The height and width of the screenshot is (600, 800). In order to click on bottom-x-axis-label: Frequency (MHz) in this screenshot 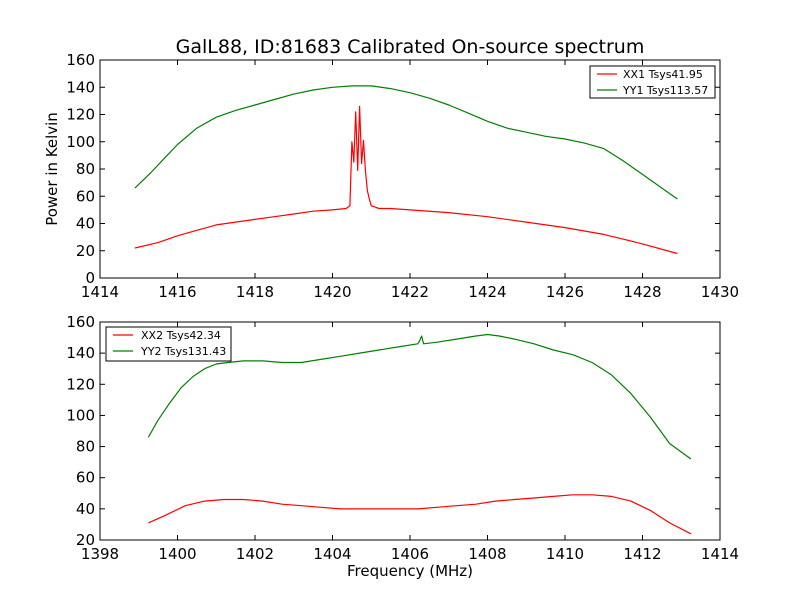, I will do `click(410, 571)`.